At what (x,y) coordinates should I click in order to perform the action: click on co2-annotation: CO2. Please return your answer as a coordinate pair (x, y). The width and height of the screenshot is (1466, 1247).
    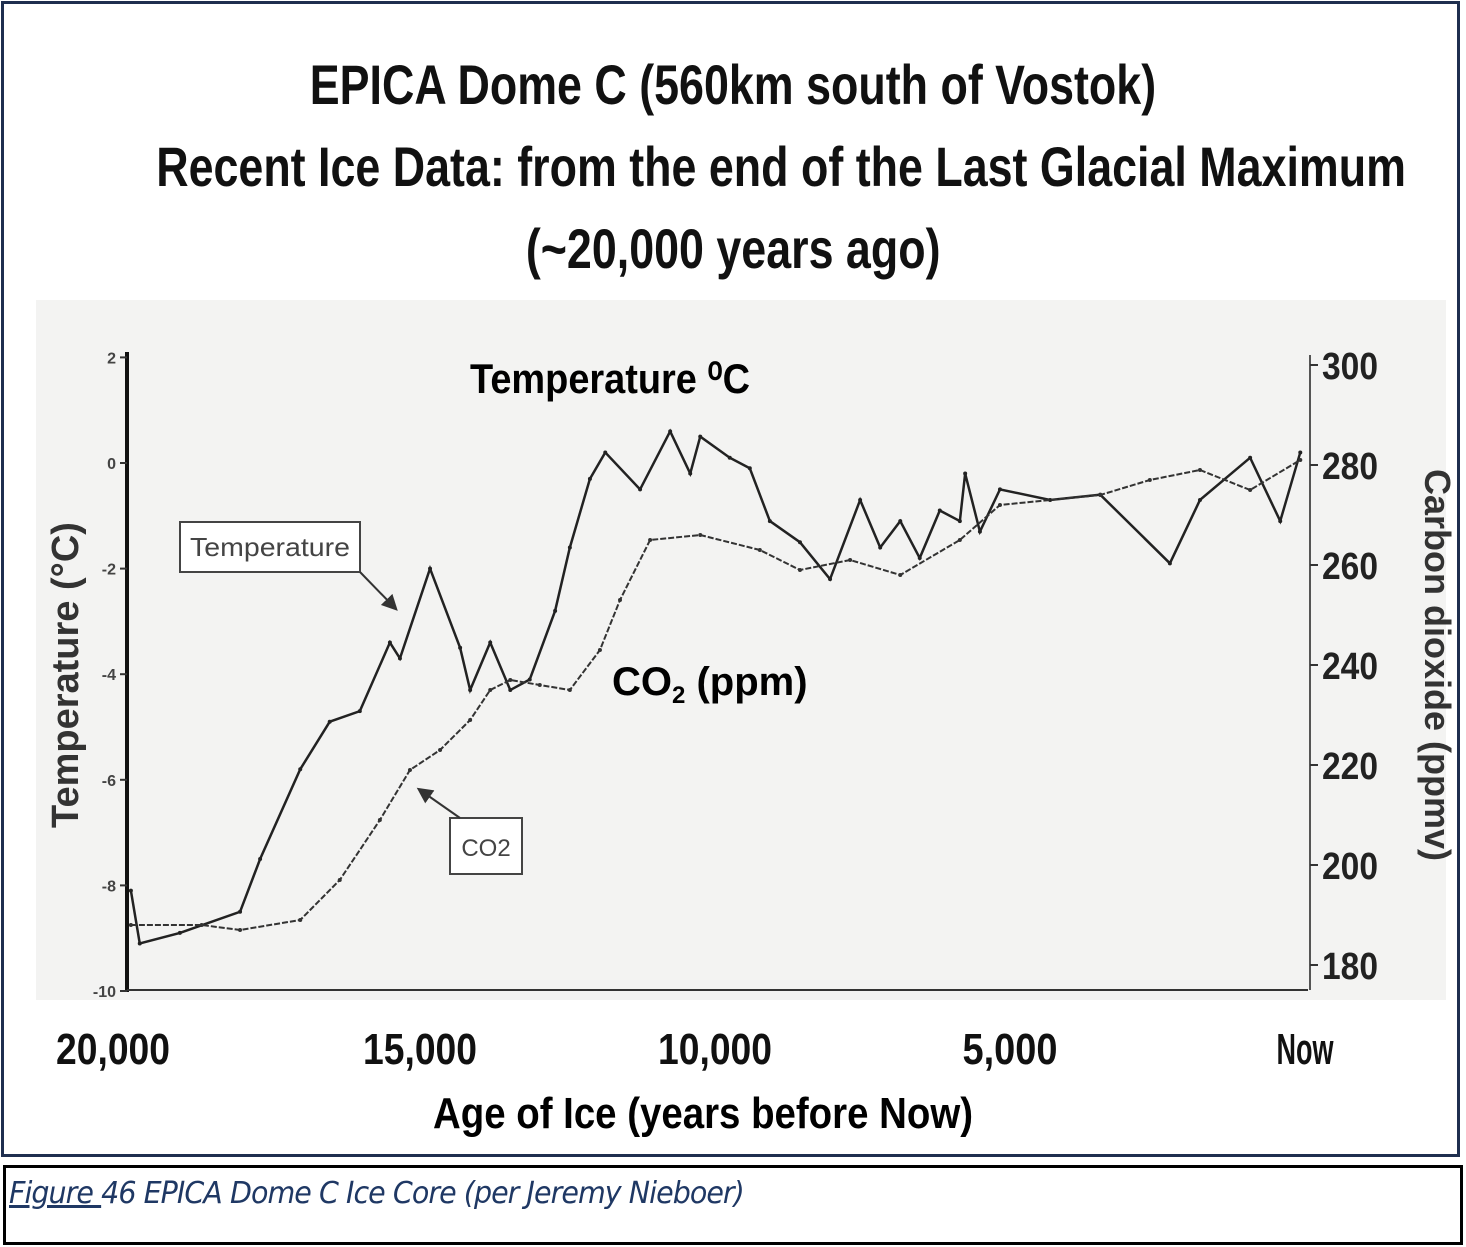
    Looking at the image, I should click on (485, 848).